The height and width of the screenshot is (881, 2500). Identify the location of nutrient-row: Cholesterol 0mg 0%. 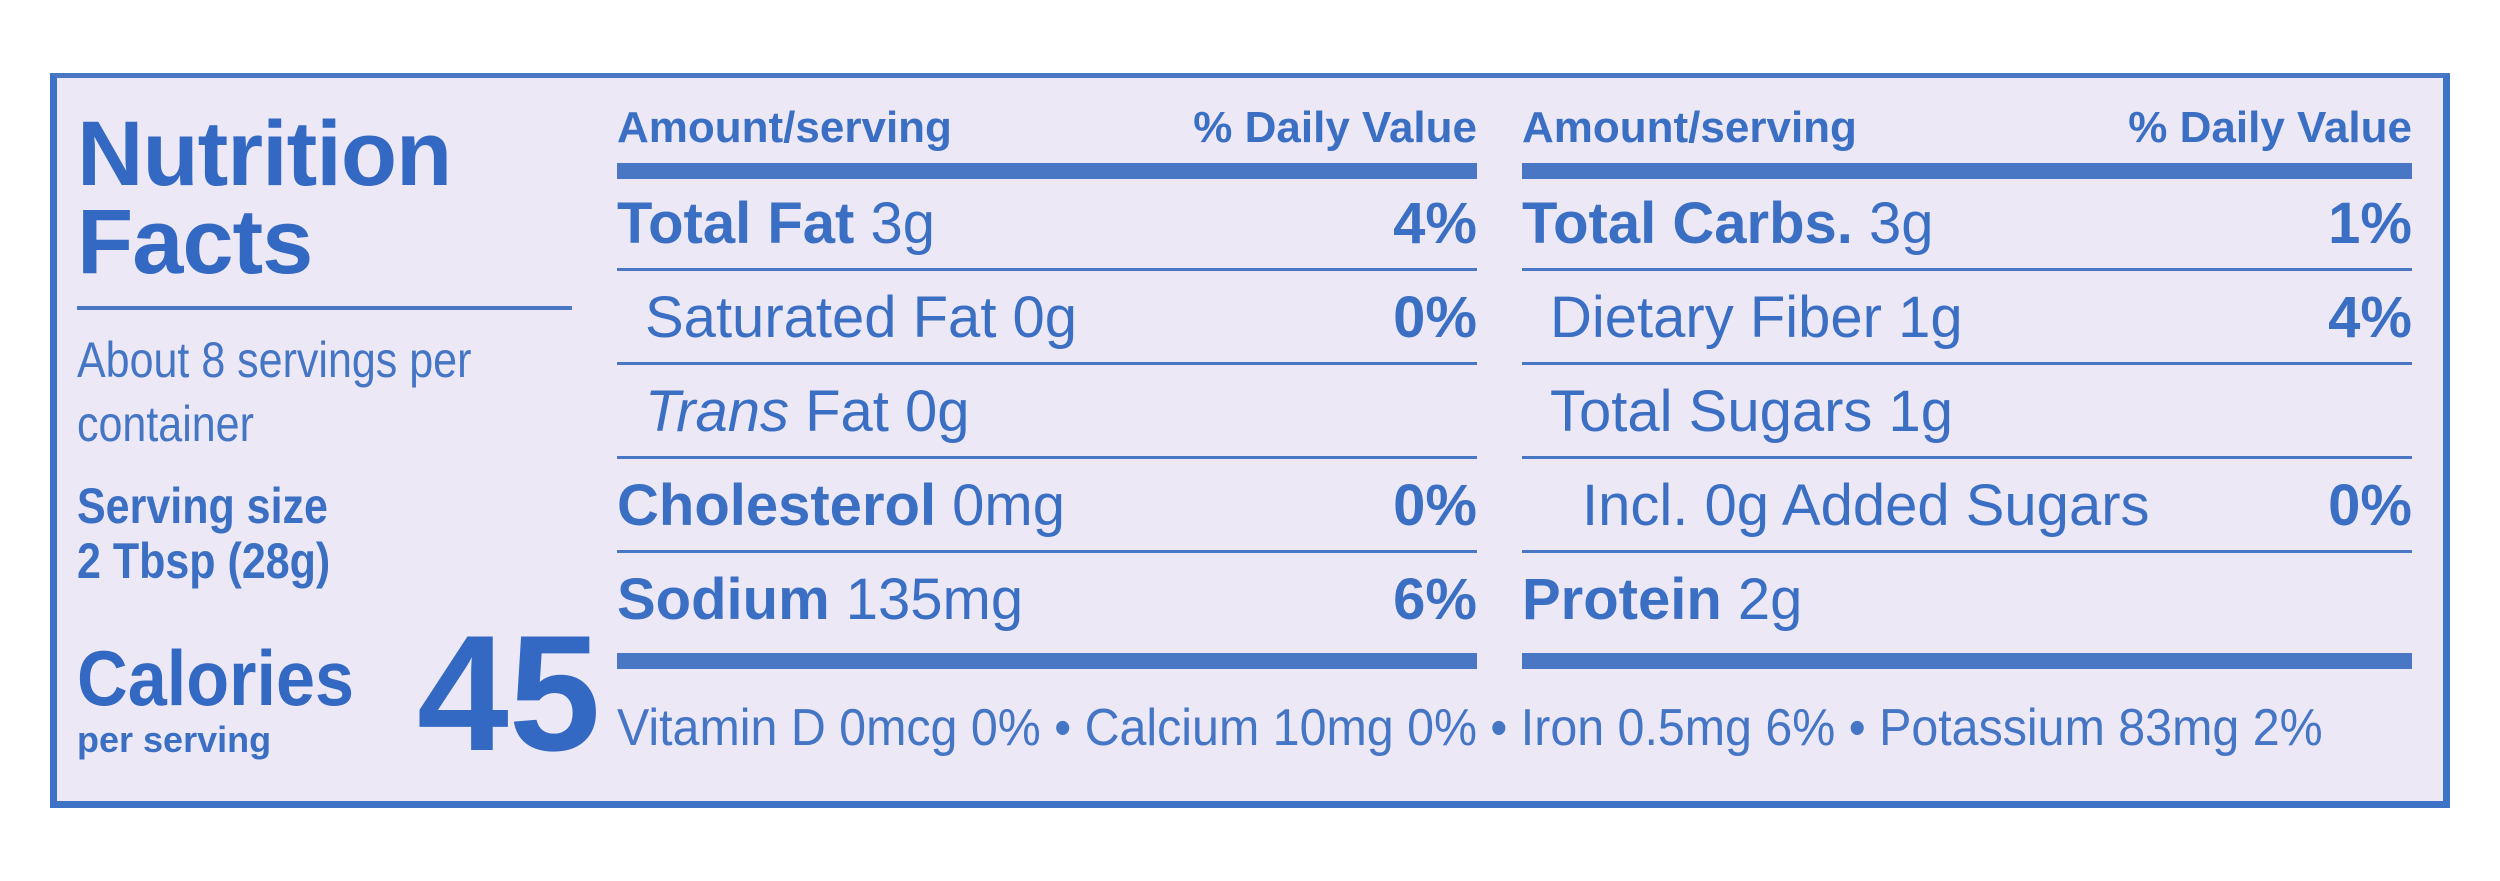
(1047, 507).